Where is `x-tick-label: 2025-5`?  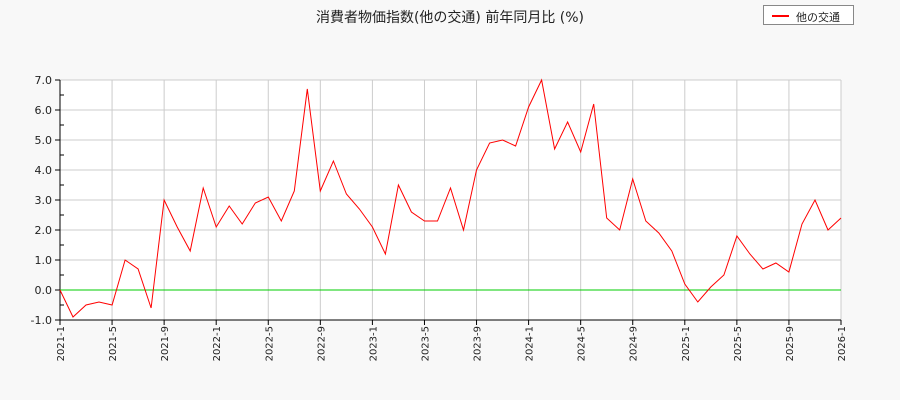 x-tick-label: 2025-5 is located at coordinates (738, 343).